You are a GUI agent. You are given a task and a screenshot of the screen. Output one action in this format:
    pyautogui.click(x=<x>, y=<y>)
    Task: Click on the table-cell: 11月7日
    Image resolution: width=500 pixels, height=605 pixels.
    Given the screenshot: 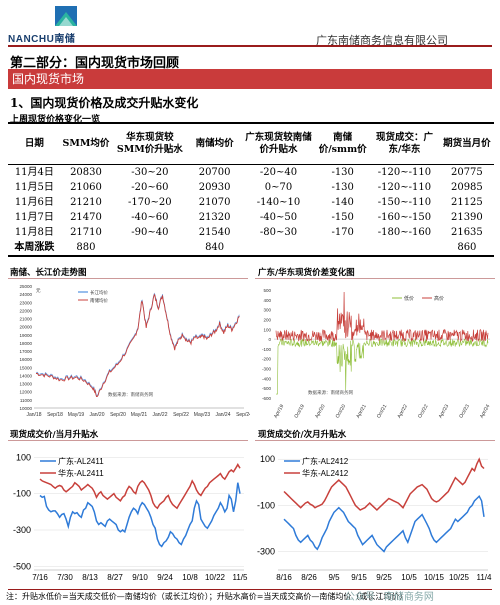 What is the action you would take?
    pyautogui.click(x=34, y=217)
    